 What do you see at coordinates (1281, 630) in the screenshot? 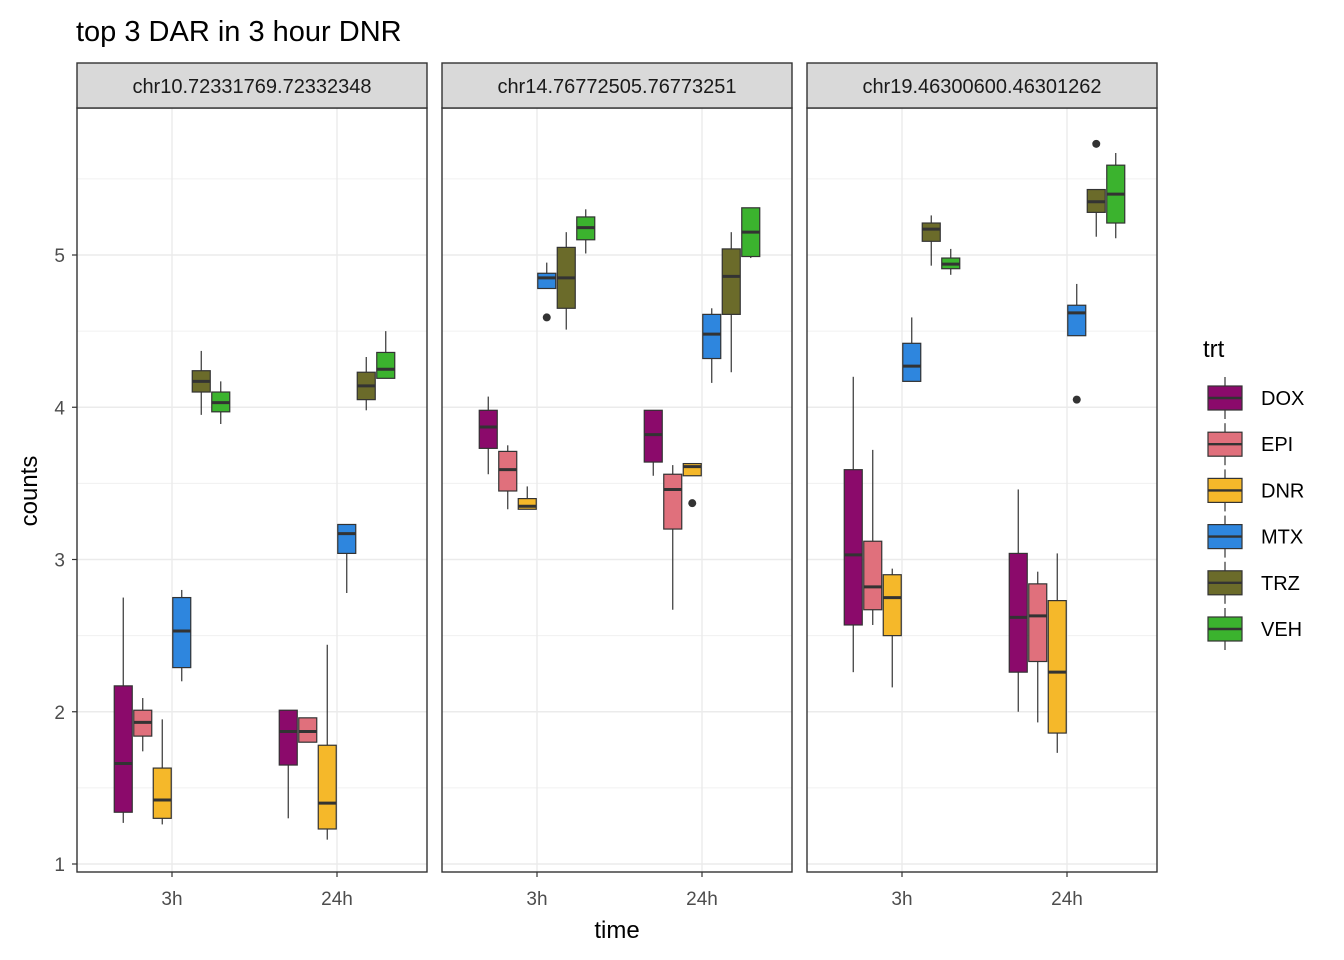
I see `legend-label: VEH` at bounding box center [1281, 630].